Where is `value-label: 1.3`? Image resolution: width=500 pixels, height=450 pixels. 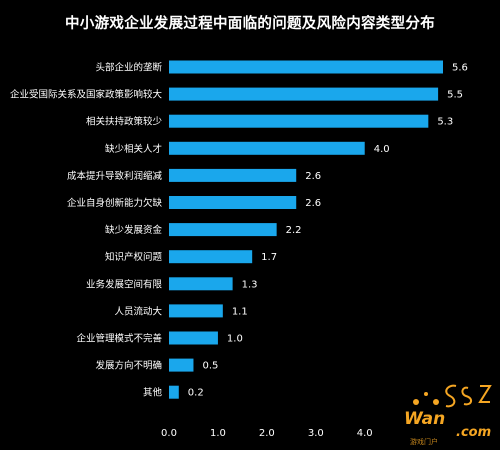
value-label: 1.3 is located at coordinates (250, 284).